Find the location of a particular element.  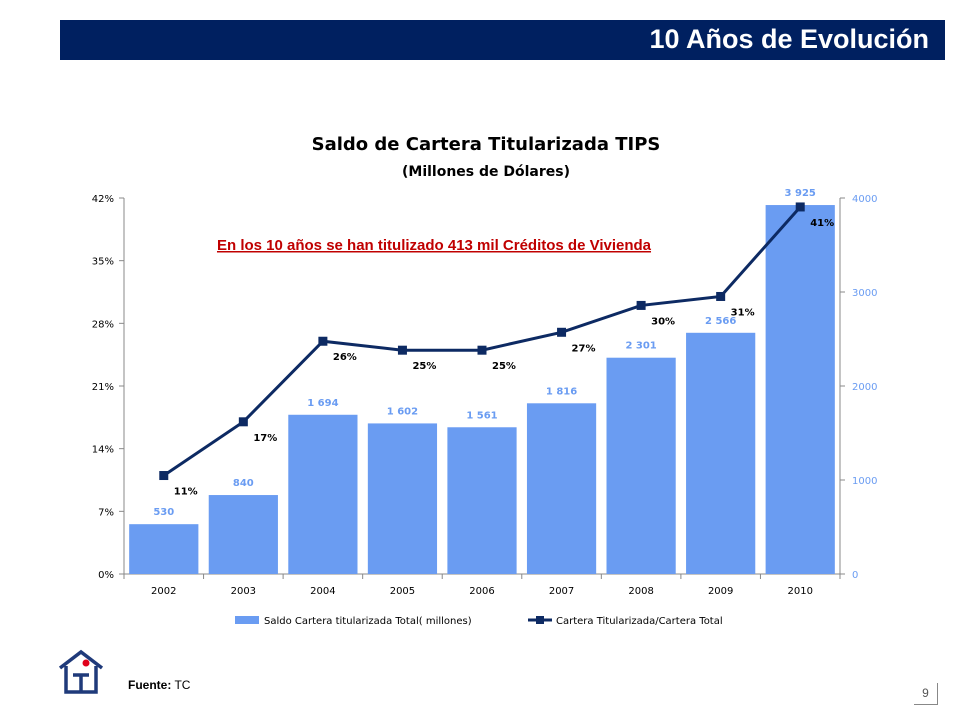

y-right-tick-label: 0 is located at coordinates (855, 575).